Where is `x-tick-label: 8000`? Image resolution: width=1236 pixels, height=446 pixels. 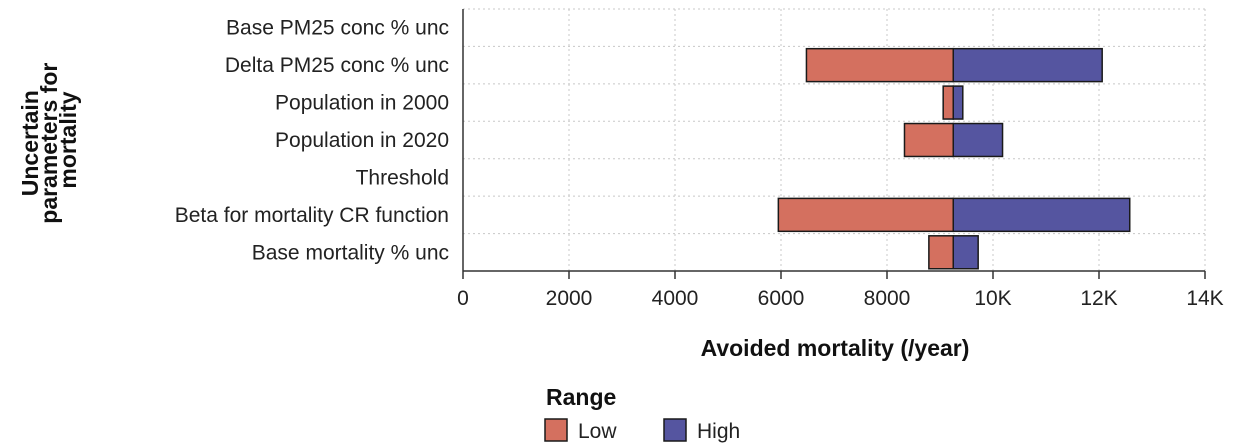 x-tick-label: 8000 is located at coordinates (887, 298).